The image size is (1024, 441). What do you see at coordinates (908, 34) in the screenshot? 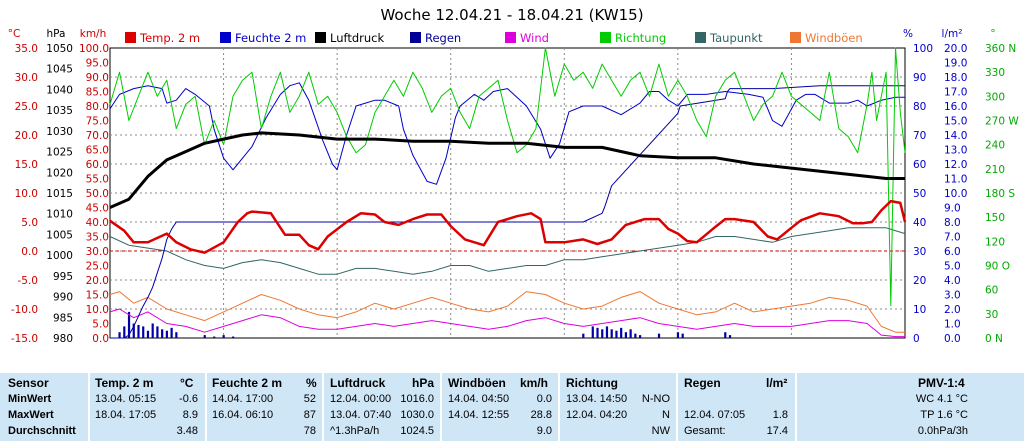
I see `axis-unit: %` at bounding box center [908, 34].